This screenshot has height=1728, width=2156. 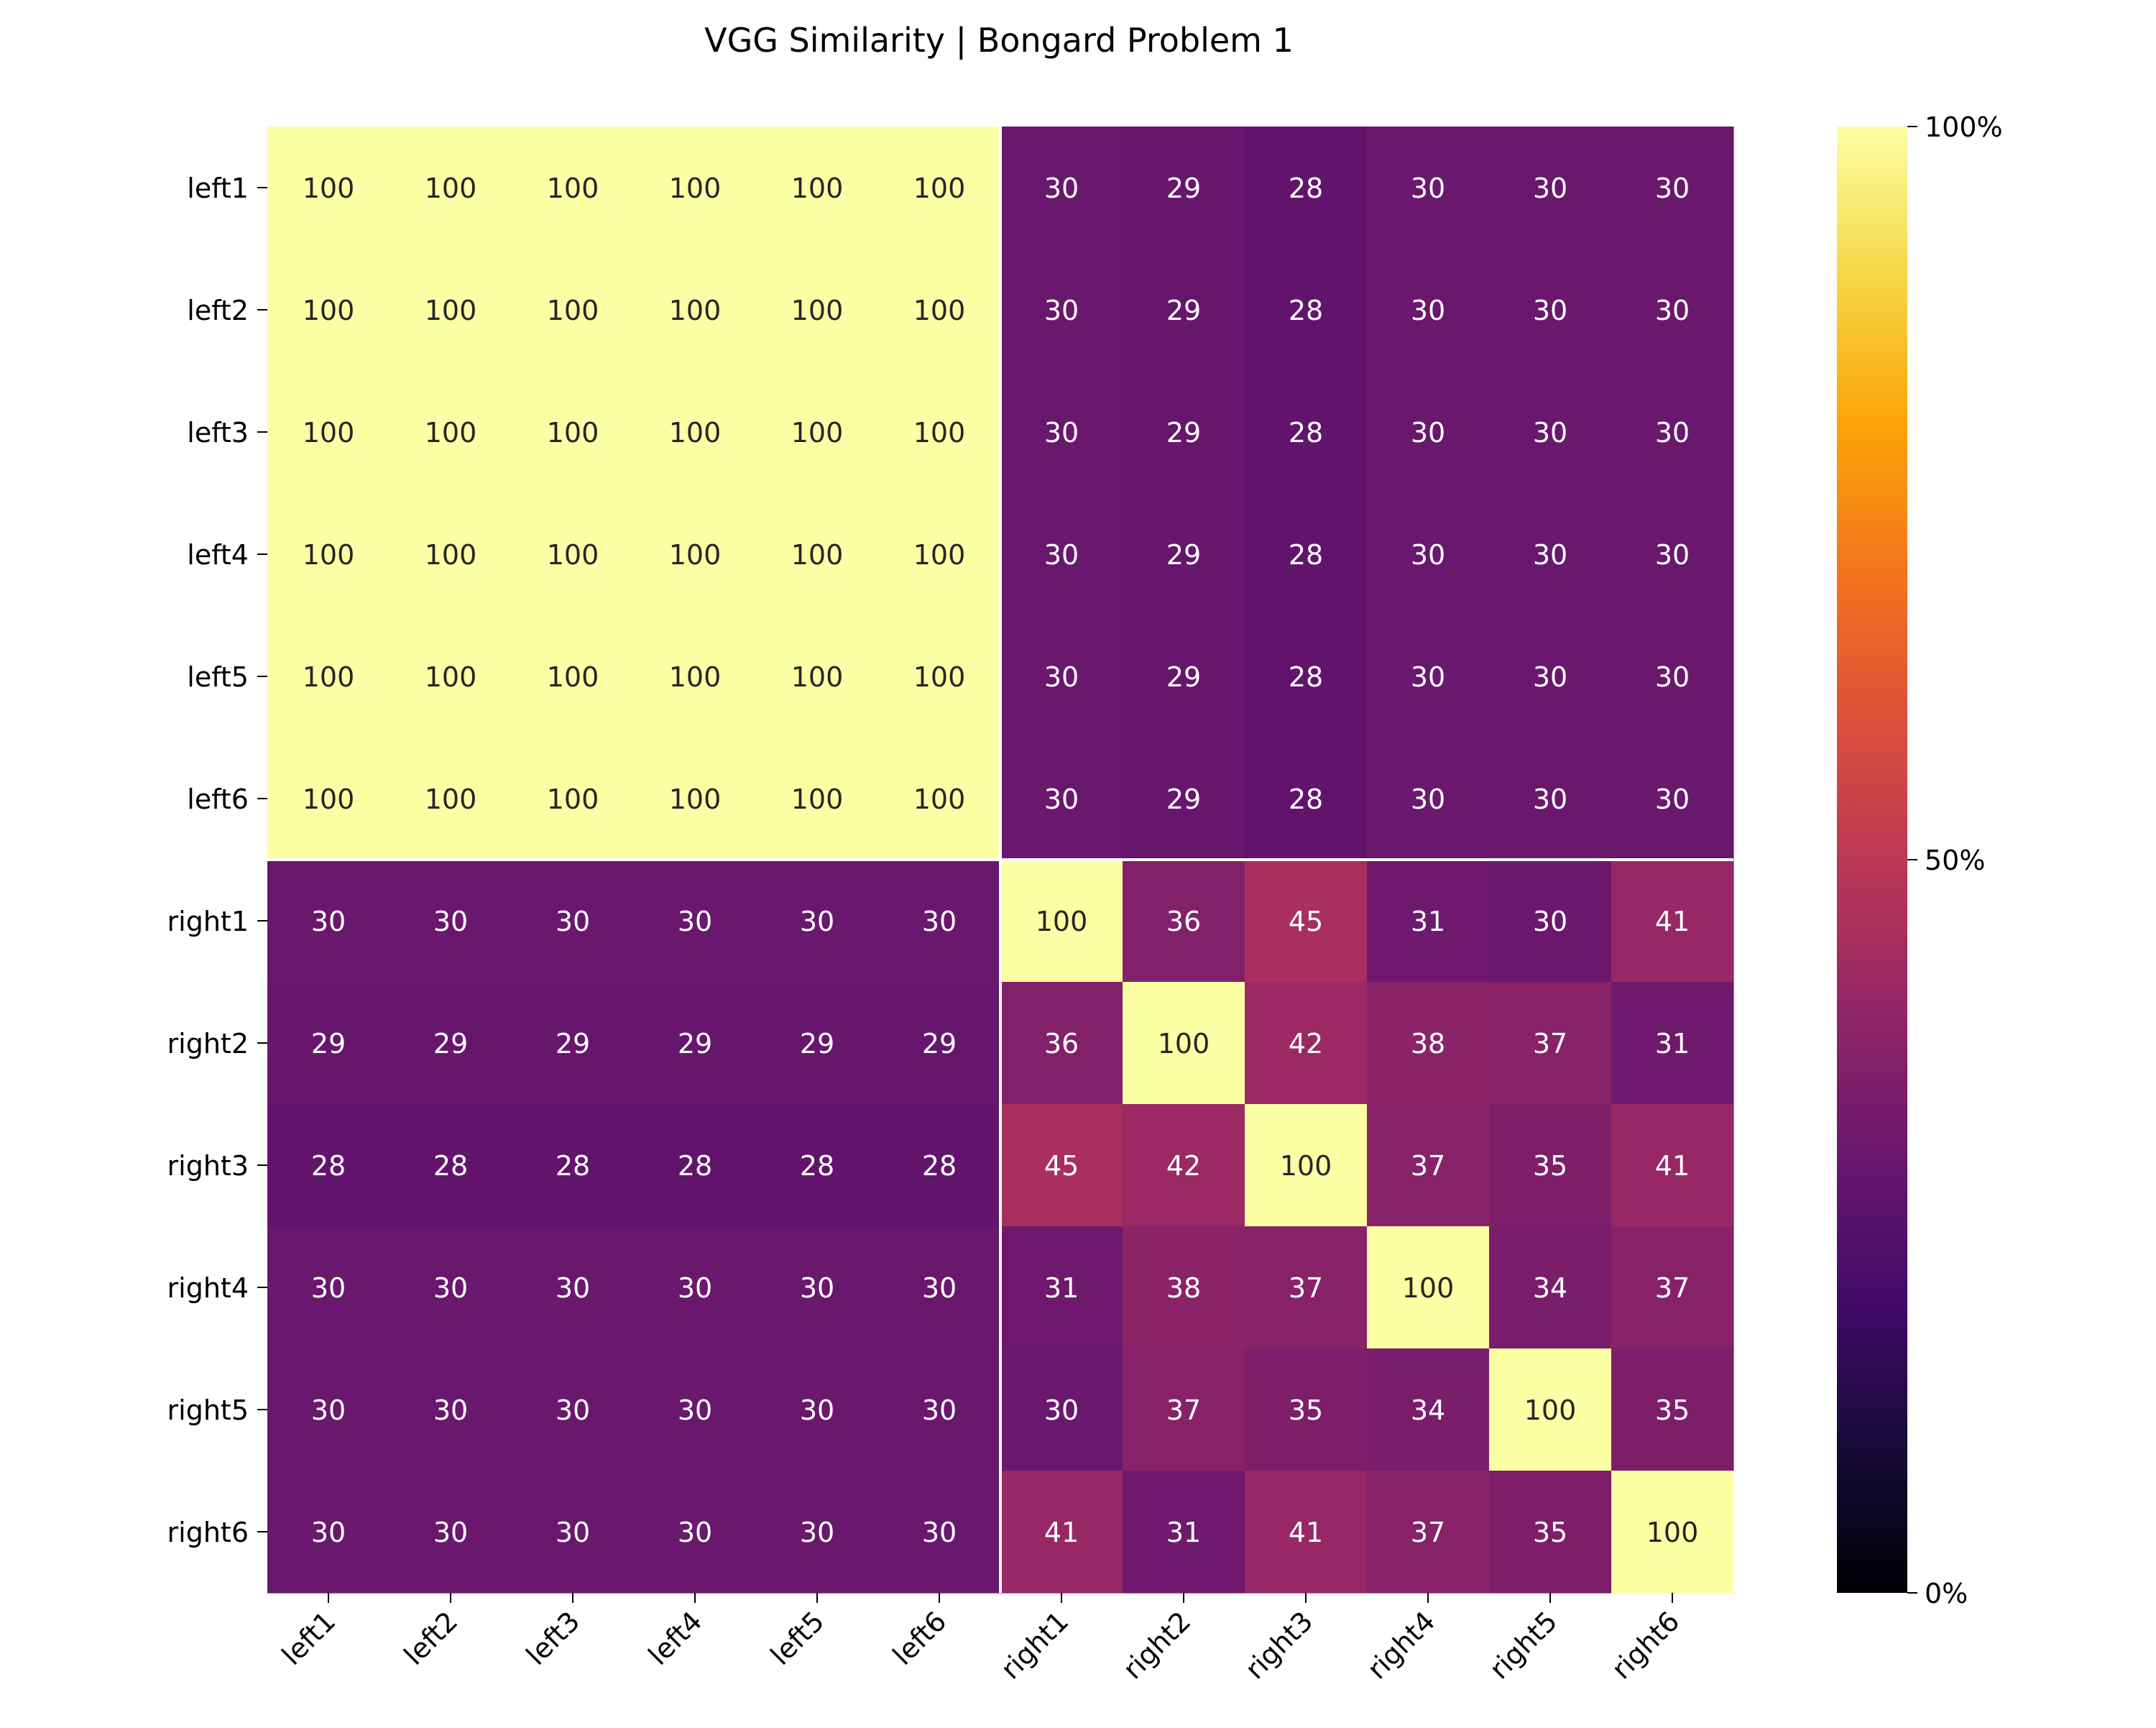 I want to click on y-tick-label: right5, so click(x=208, y=1410).